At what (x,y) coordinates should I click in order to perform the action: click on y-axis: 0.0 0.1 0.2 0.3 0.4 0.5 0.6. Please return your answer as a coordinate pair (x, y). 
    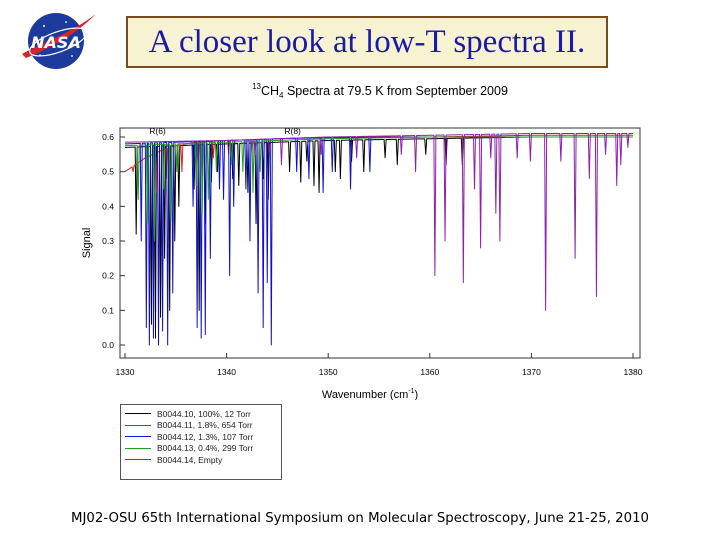
    Looking at the image, I should click on (113, 241).